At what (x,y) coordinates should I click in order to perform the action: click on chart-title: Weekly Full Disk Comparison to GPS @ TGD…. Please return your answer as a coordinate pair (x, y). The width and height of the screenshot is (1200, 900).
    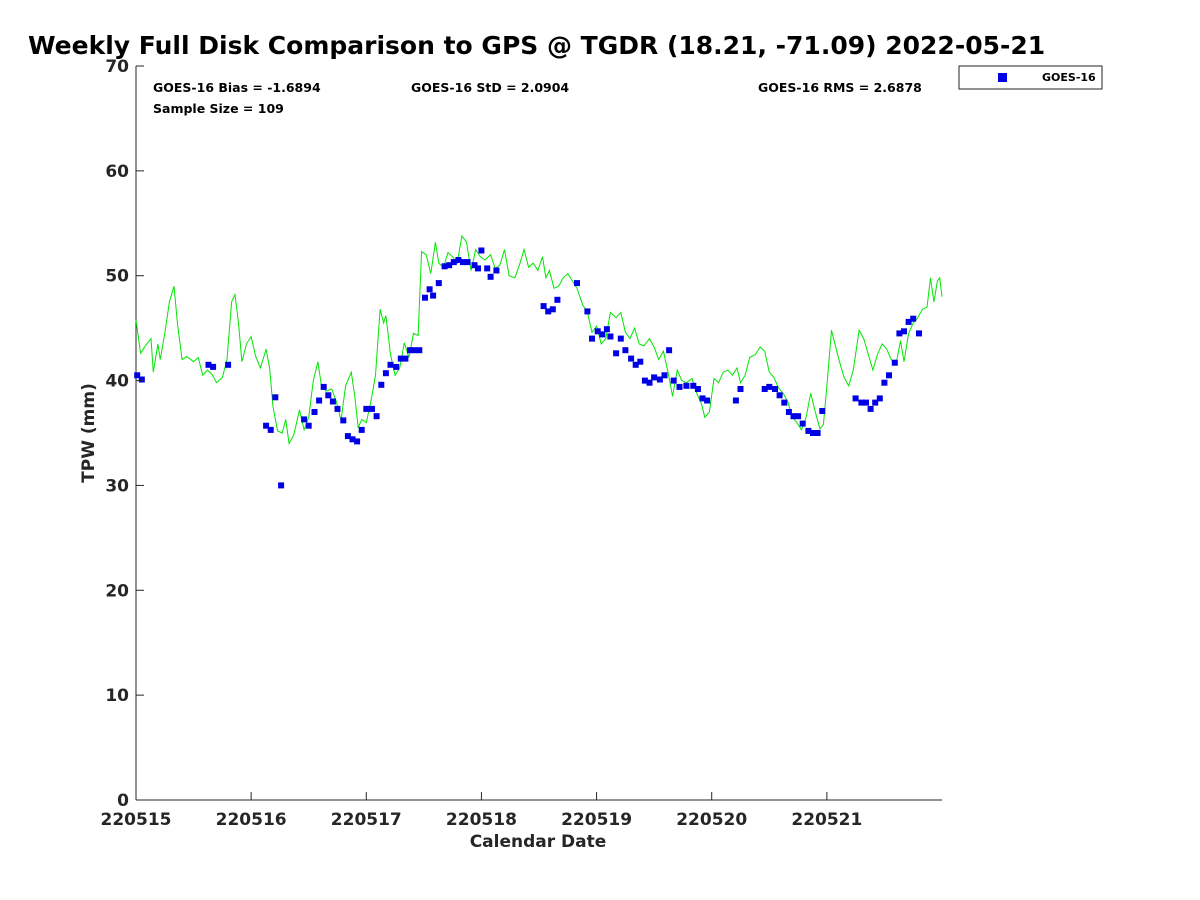
    Looking at the image, I should click on (536, 45).